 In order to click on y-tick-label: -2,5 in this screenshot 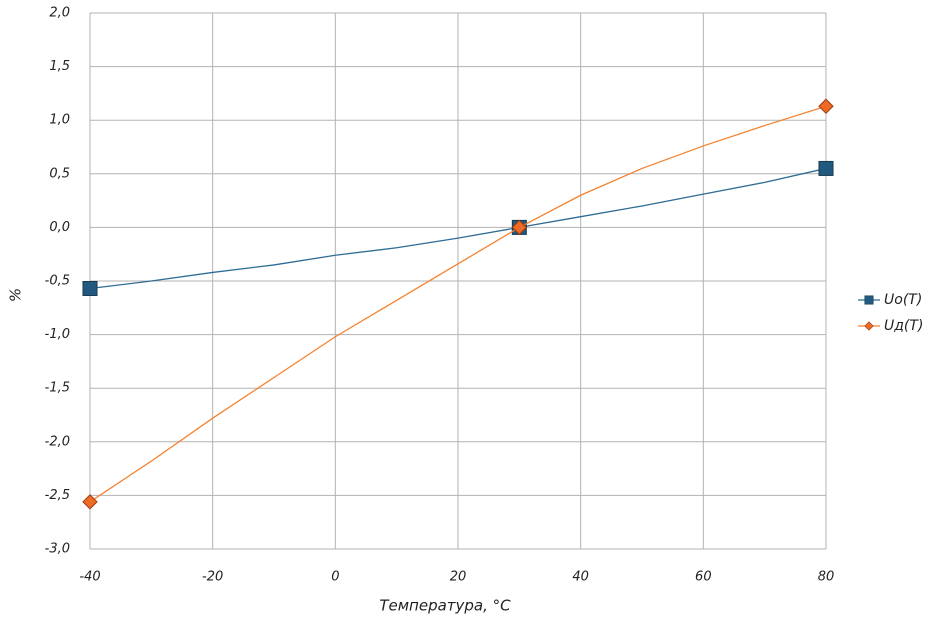, I will do `click(57, 495)`.